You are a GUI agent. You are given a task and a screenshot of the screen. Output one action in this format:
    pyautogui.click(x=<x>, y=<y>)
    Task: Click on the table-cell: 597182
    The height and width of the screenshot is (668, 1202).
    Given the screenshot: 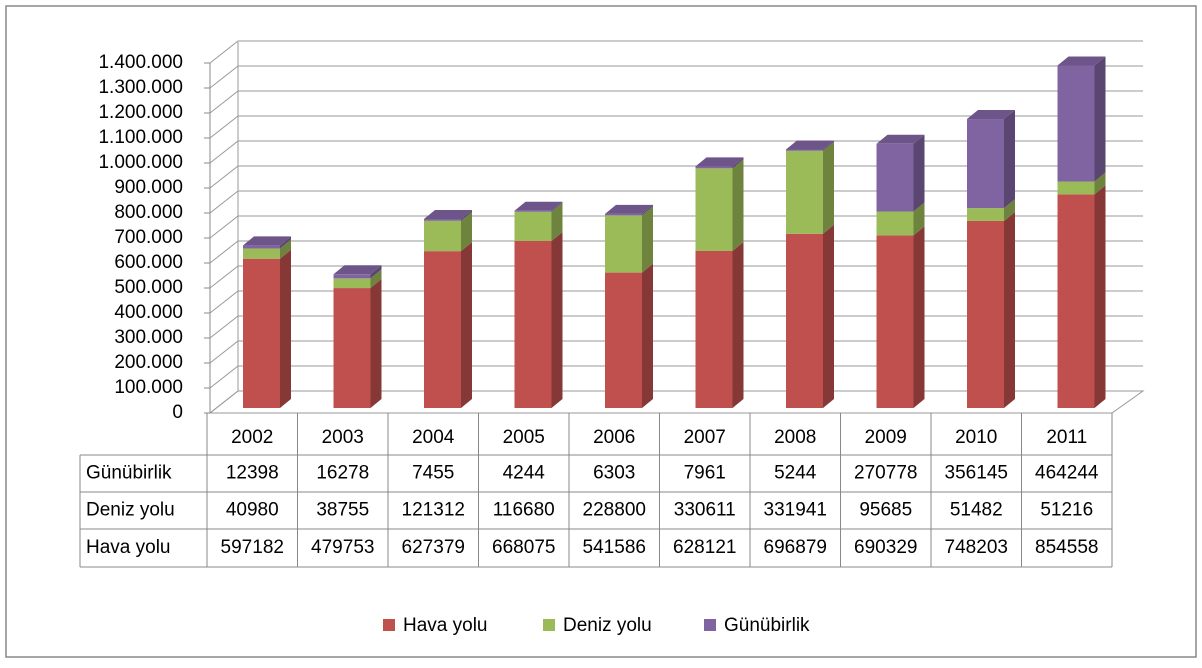 What is the action you would take?
    pyautogui.click(x=252, y=547)
    